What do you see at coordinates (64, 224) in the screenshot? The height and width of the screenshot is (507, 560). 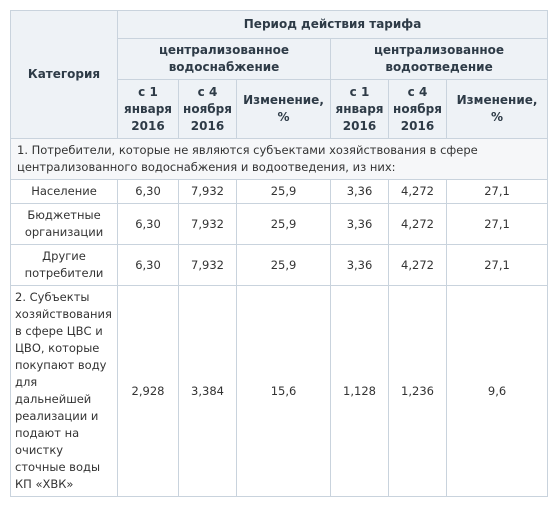 I see `category-cell: Бюджетные организации` at bounding box center [64, 224].